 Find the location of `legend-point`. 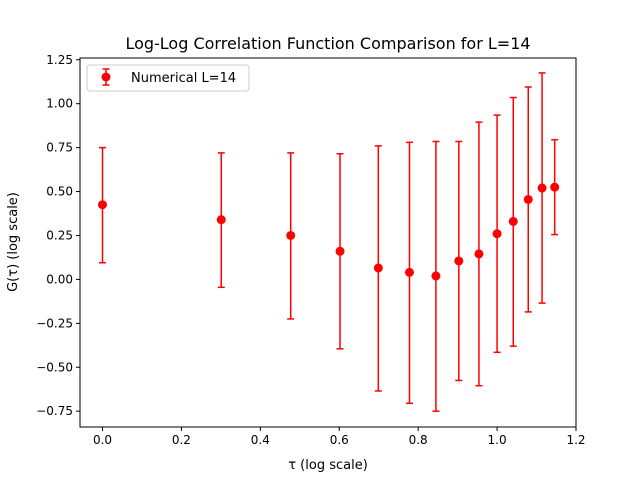

legend-point is located at coordinates (106, 77).